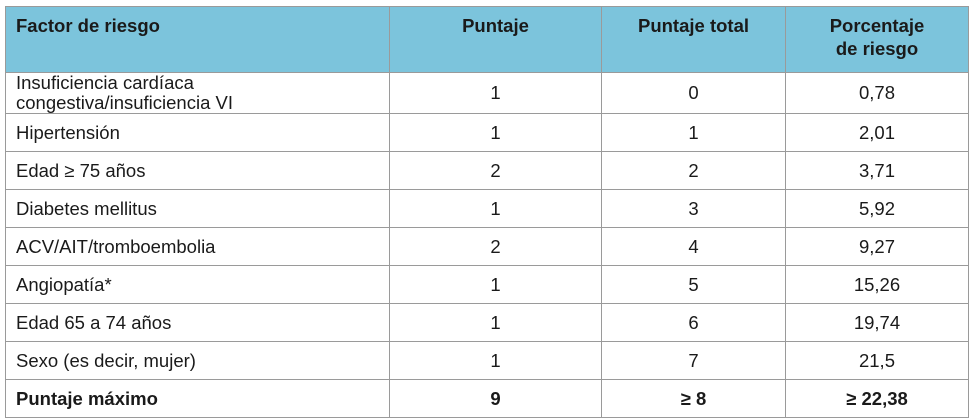  I want to click on cell-porcentaje: 15,26, so click(877, 284).